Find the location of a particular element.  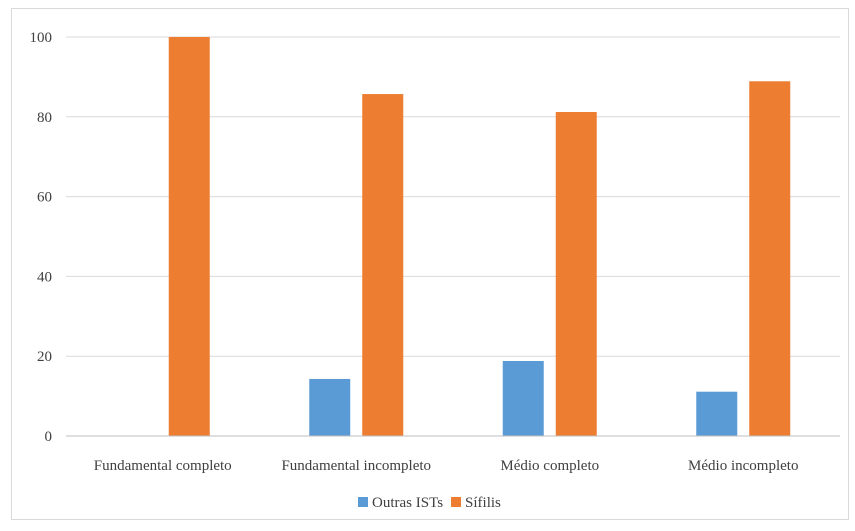

y-tick-label: 100 is located at coordinates (41, 38).